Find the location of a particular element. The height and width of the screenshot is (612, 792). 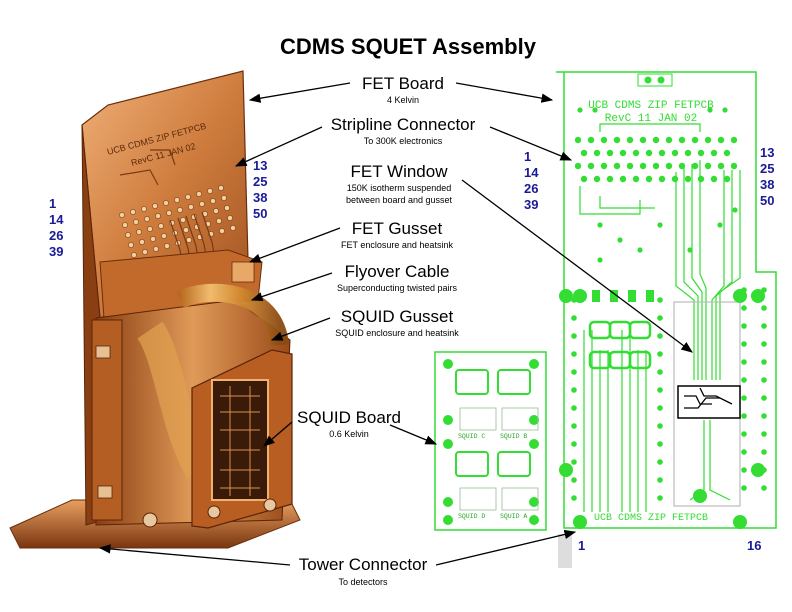

squid-pcb-features is located at coordinates (491, 442).